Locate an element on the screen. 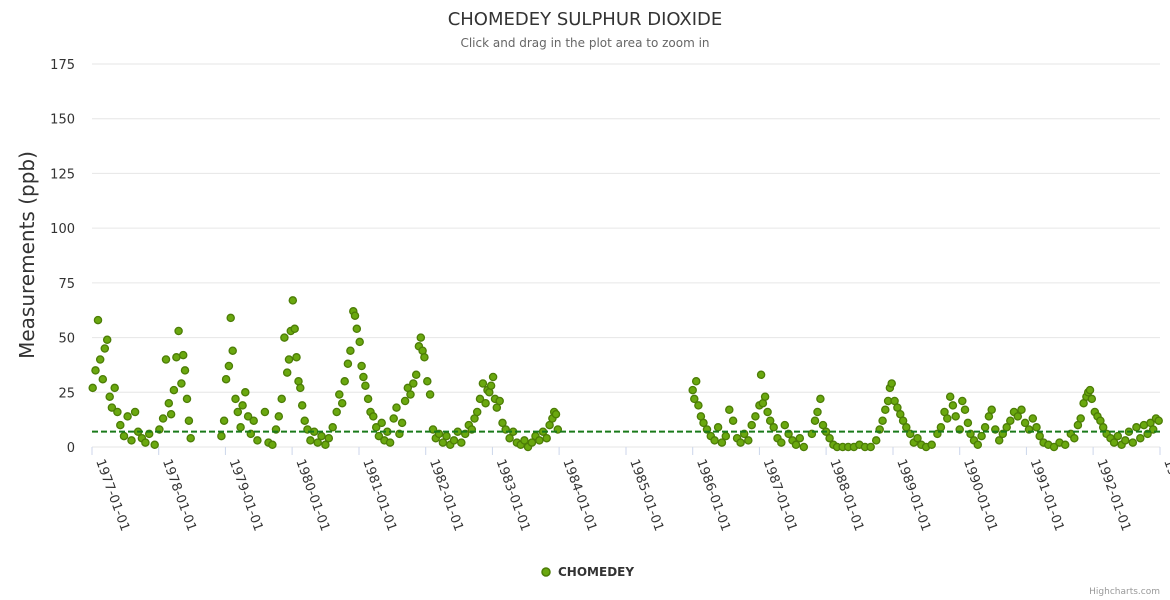 This screenshot has height=600, width=1170. legend: CHOMEDEY is located at coordinates (587, 572).